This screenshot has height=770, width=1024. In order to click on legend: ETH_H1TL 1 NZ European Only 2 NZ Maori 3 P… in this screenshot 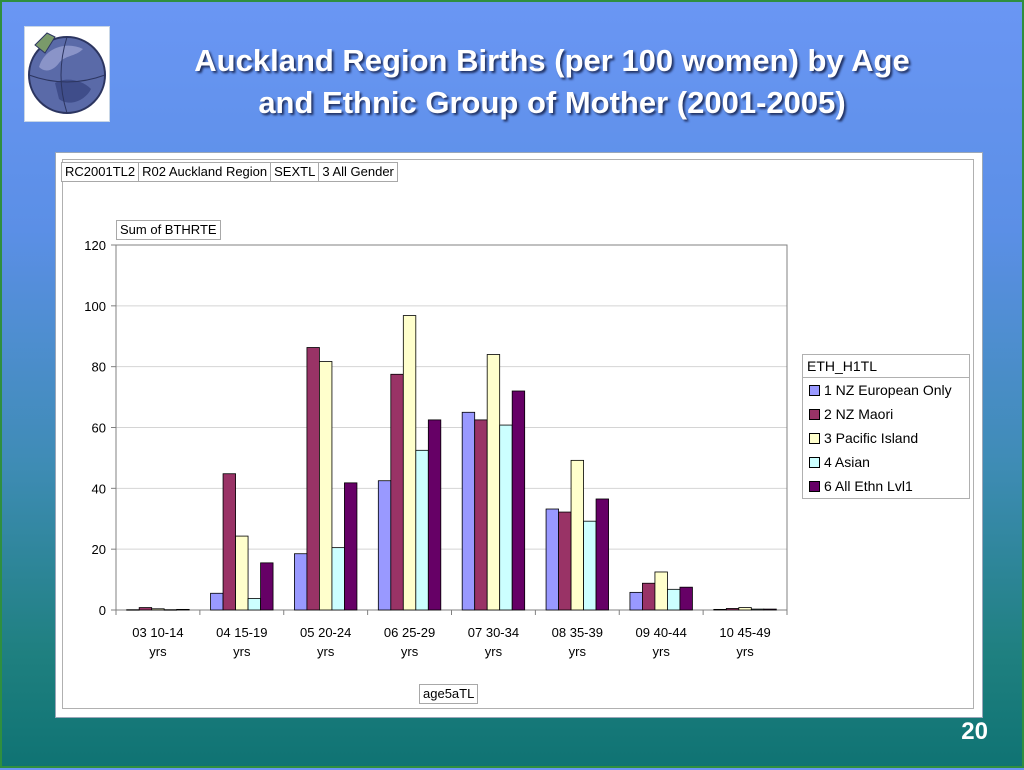, I will do `click(886, 426)`.